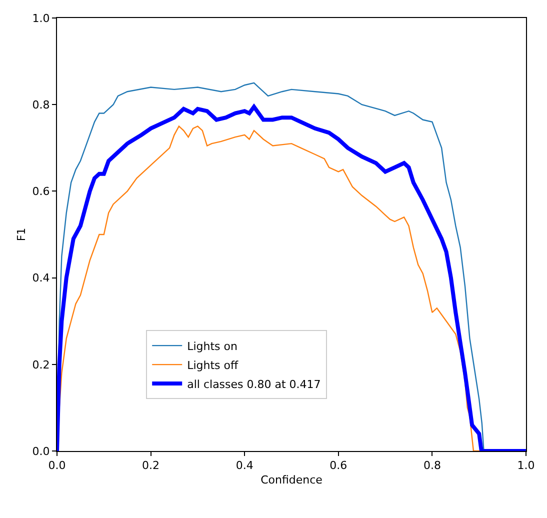 This screenshot has height=518, width=547. Describe the element at coordinates (526, 465) in the screenshot. I see `x-tick-label: 1.0` at that location.